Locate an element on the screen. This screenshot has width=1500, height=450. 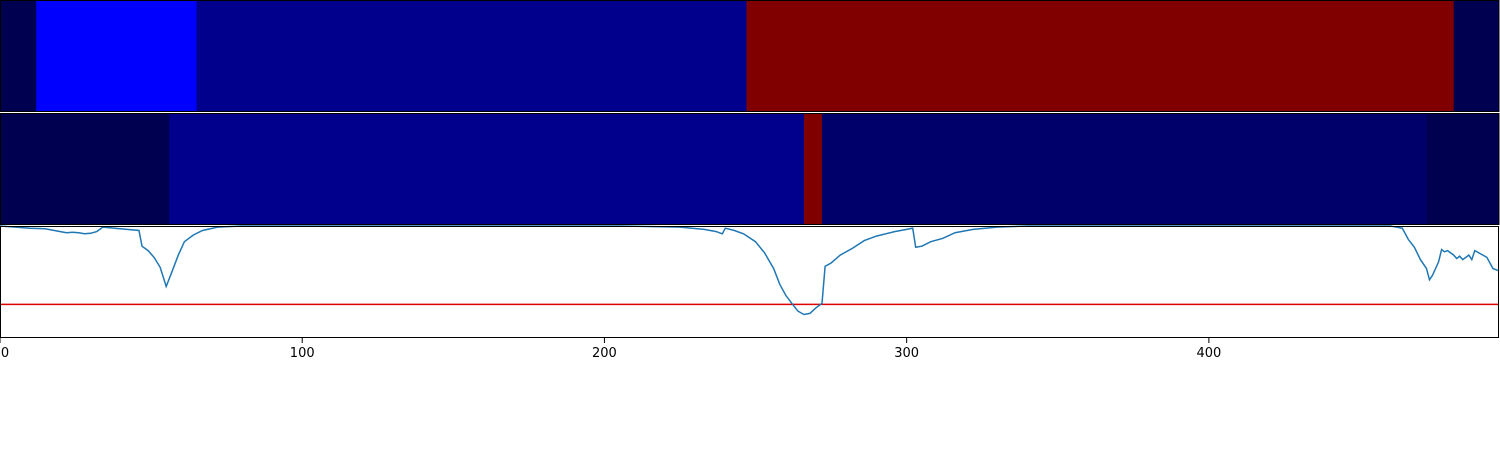
x-tick-label-4: 400 is located at coordinates (1208, 353).